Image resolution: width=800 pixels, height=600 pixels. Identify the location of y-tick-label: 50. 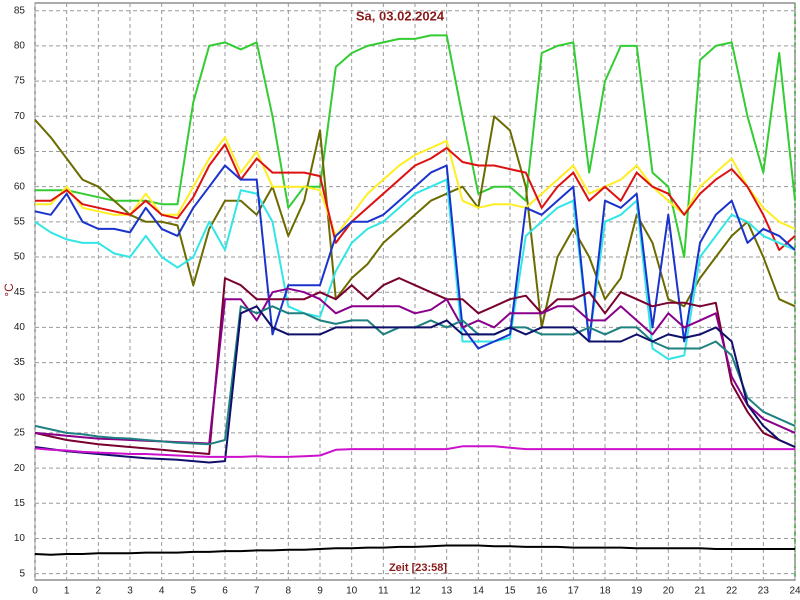
(20, 257).